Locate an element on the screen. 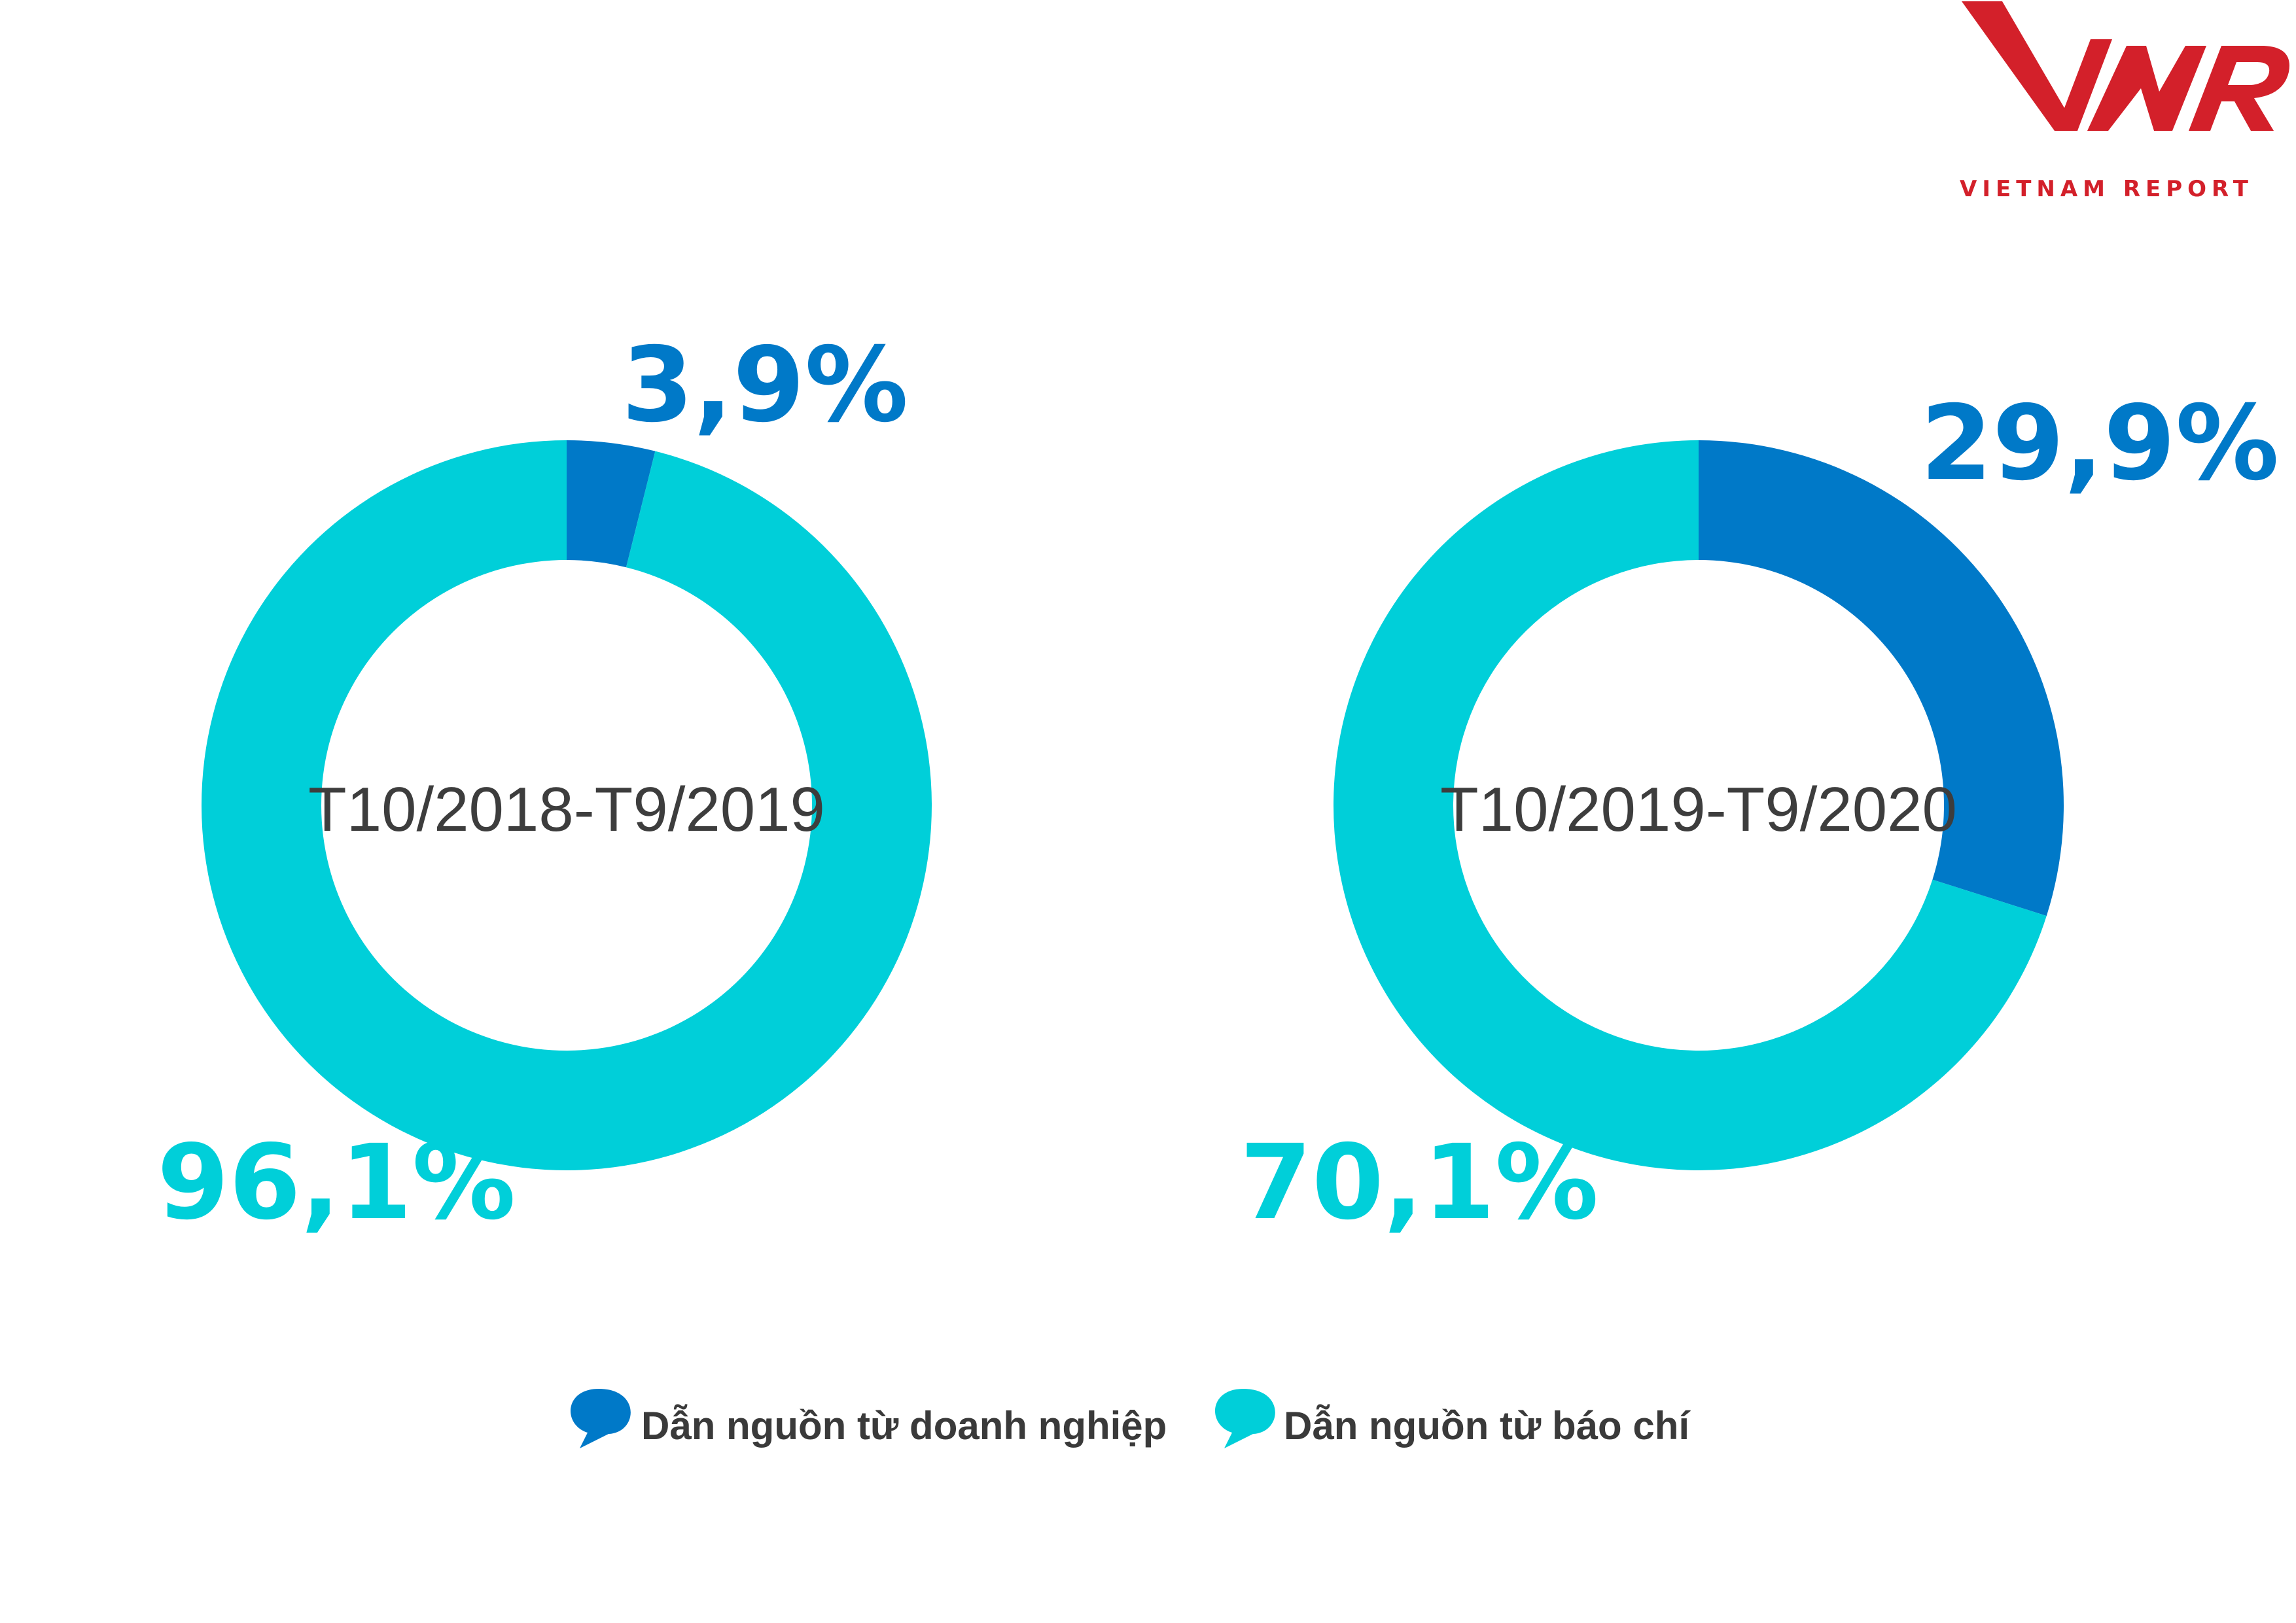  label-business-2019-2020: 29,9% is located at coordinates (2099, 443).